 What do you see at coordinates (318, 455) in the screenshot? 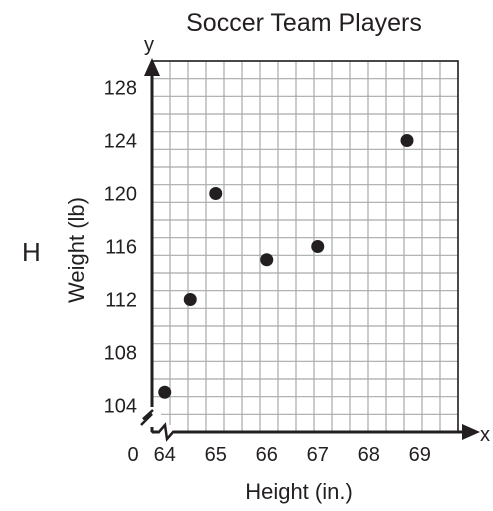
I see `x-tick-label: 67` at bounding box center [318, 455].